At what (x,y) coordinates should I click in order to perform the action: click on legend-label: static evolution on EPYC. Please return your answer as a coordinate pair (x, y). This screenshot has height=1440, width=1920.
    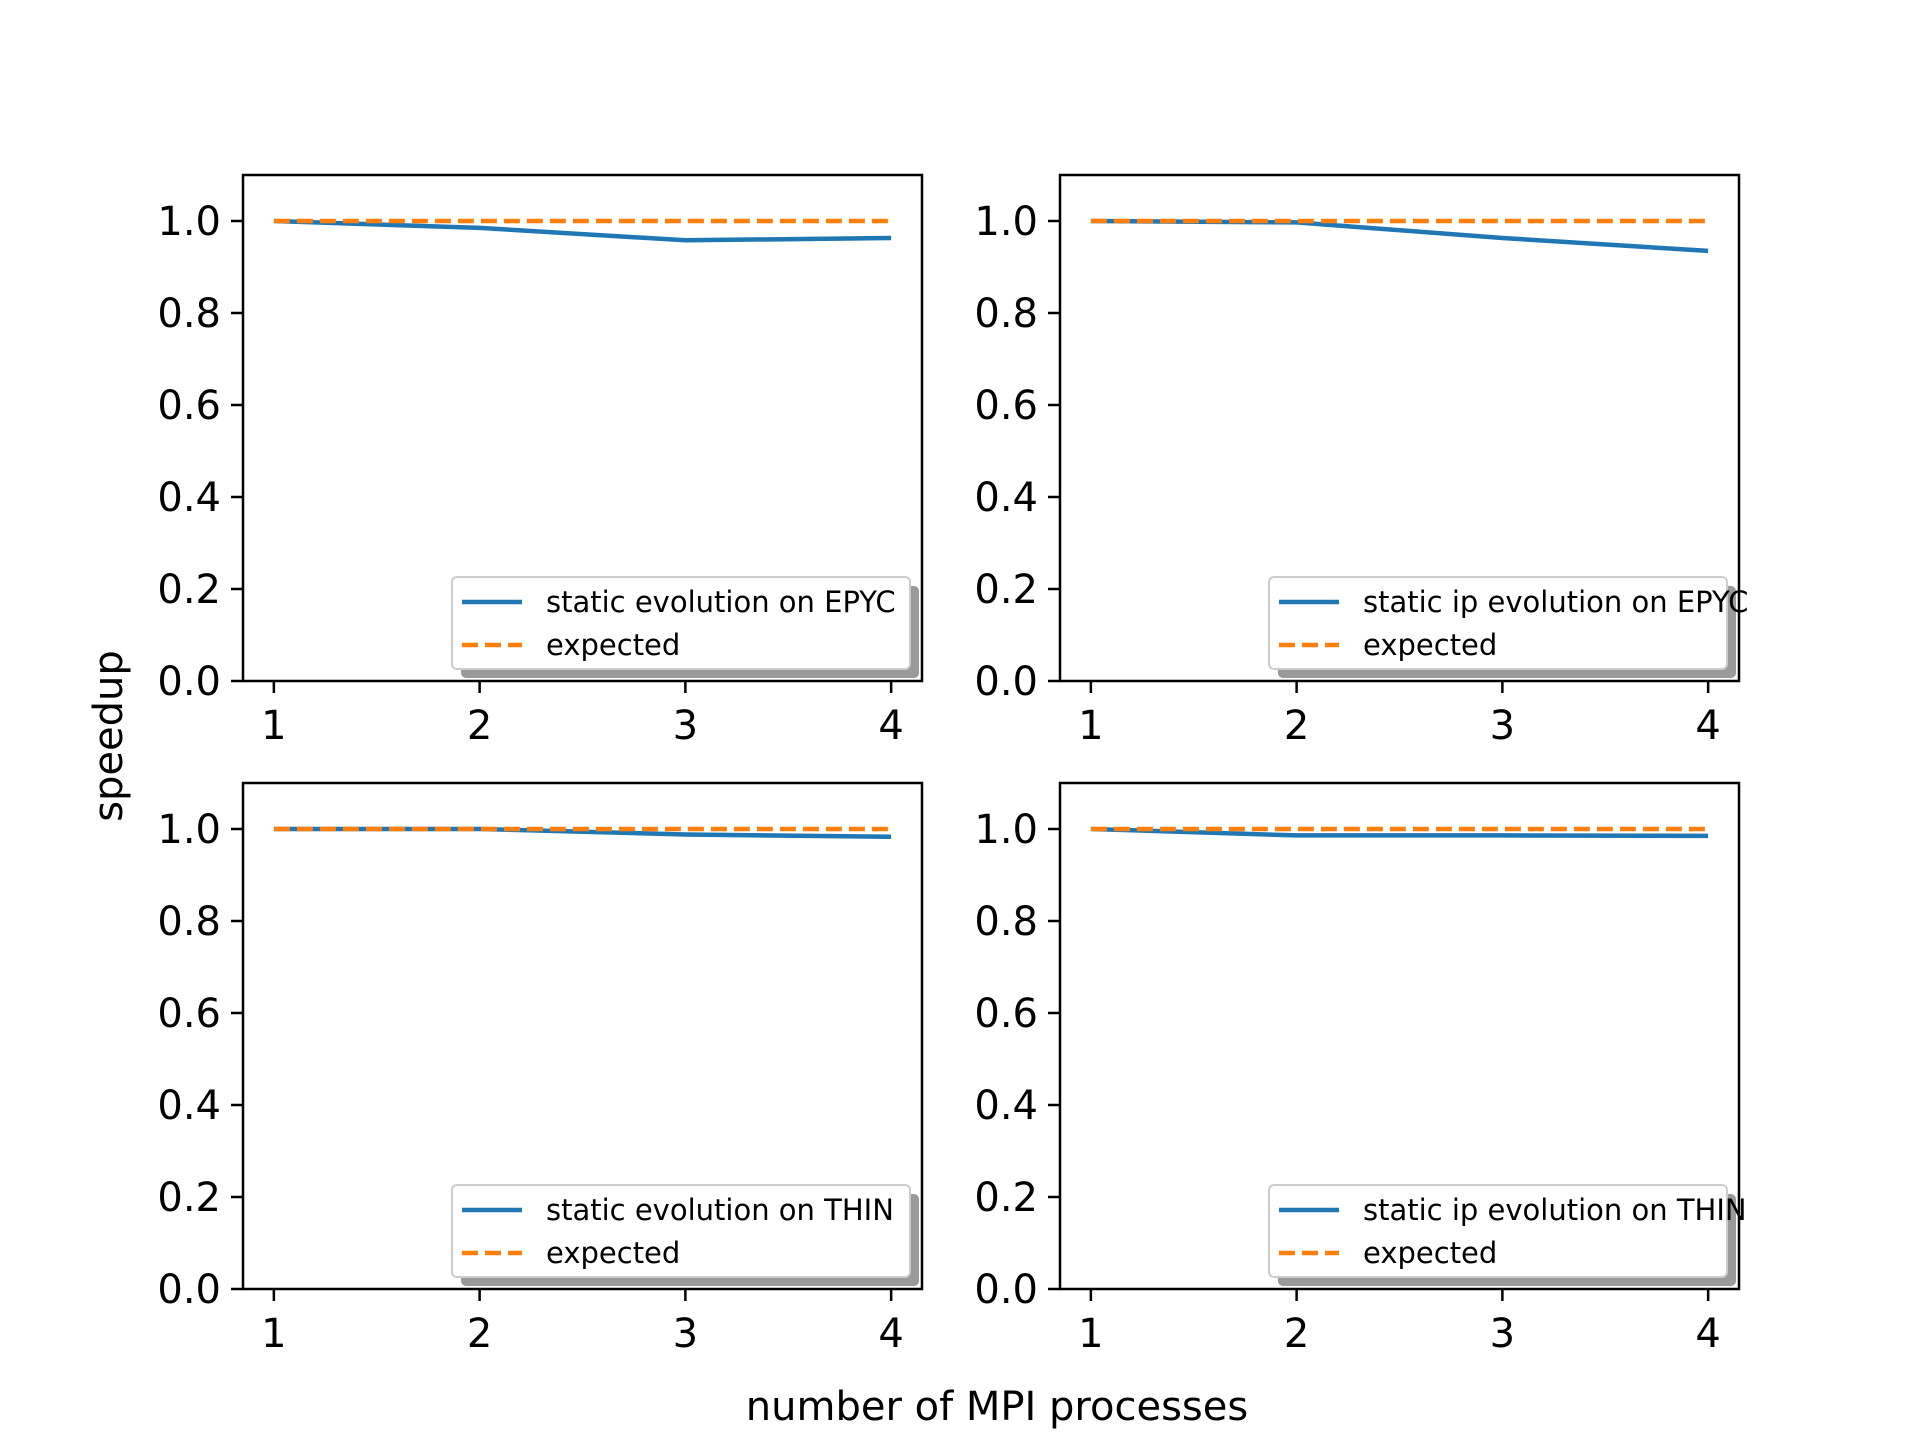
    Looking at the image, I should click on (721, 602).